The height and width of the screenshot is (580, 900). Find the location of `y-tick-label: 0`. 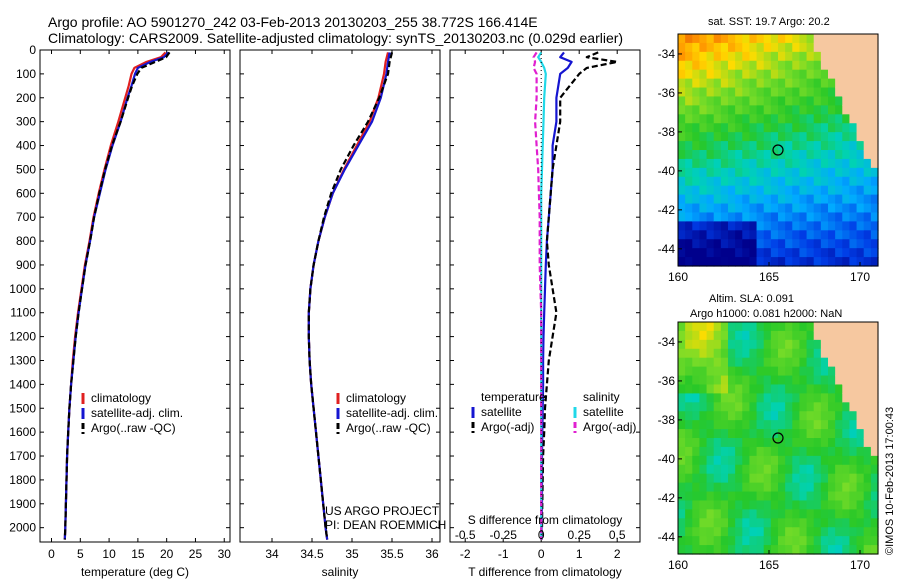

y-tick-label: 0 is located at coordinates (32, 50).